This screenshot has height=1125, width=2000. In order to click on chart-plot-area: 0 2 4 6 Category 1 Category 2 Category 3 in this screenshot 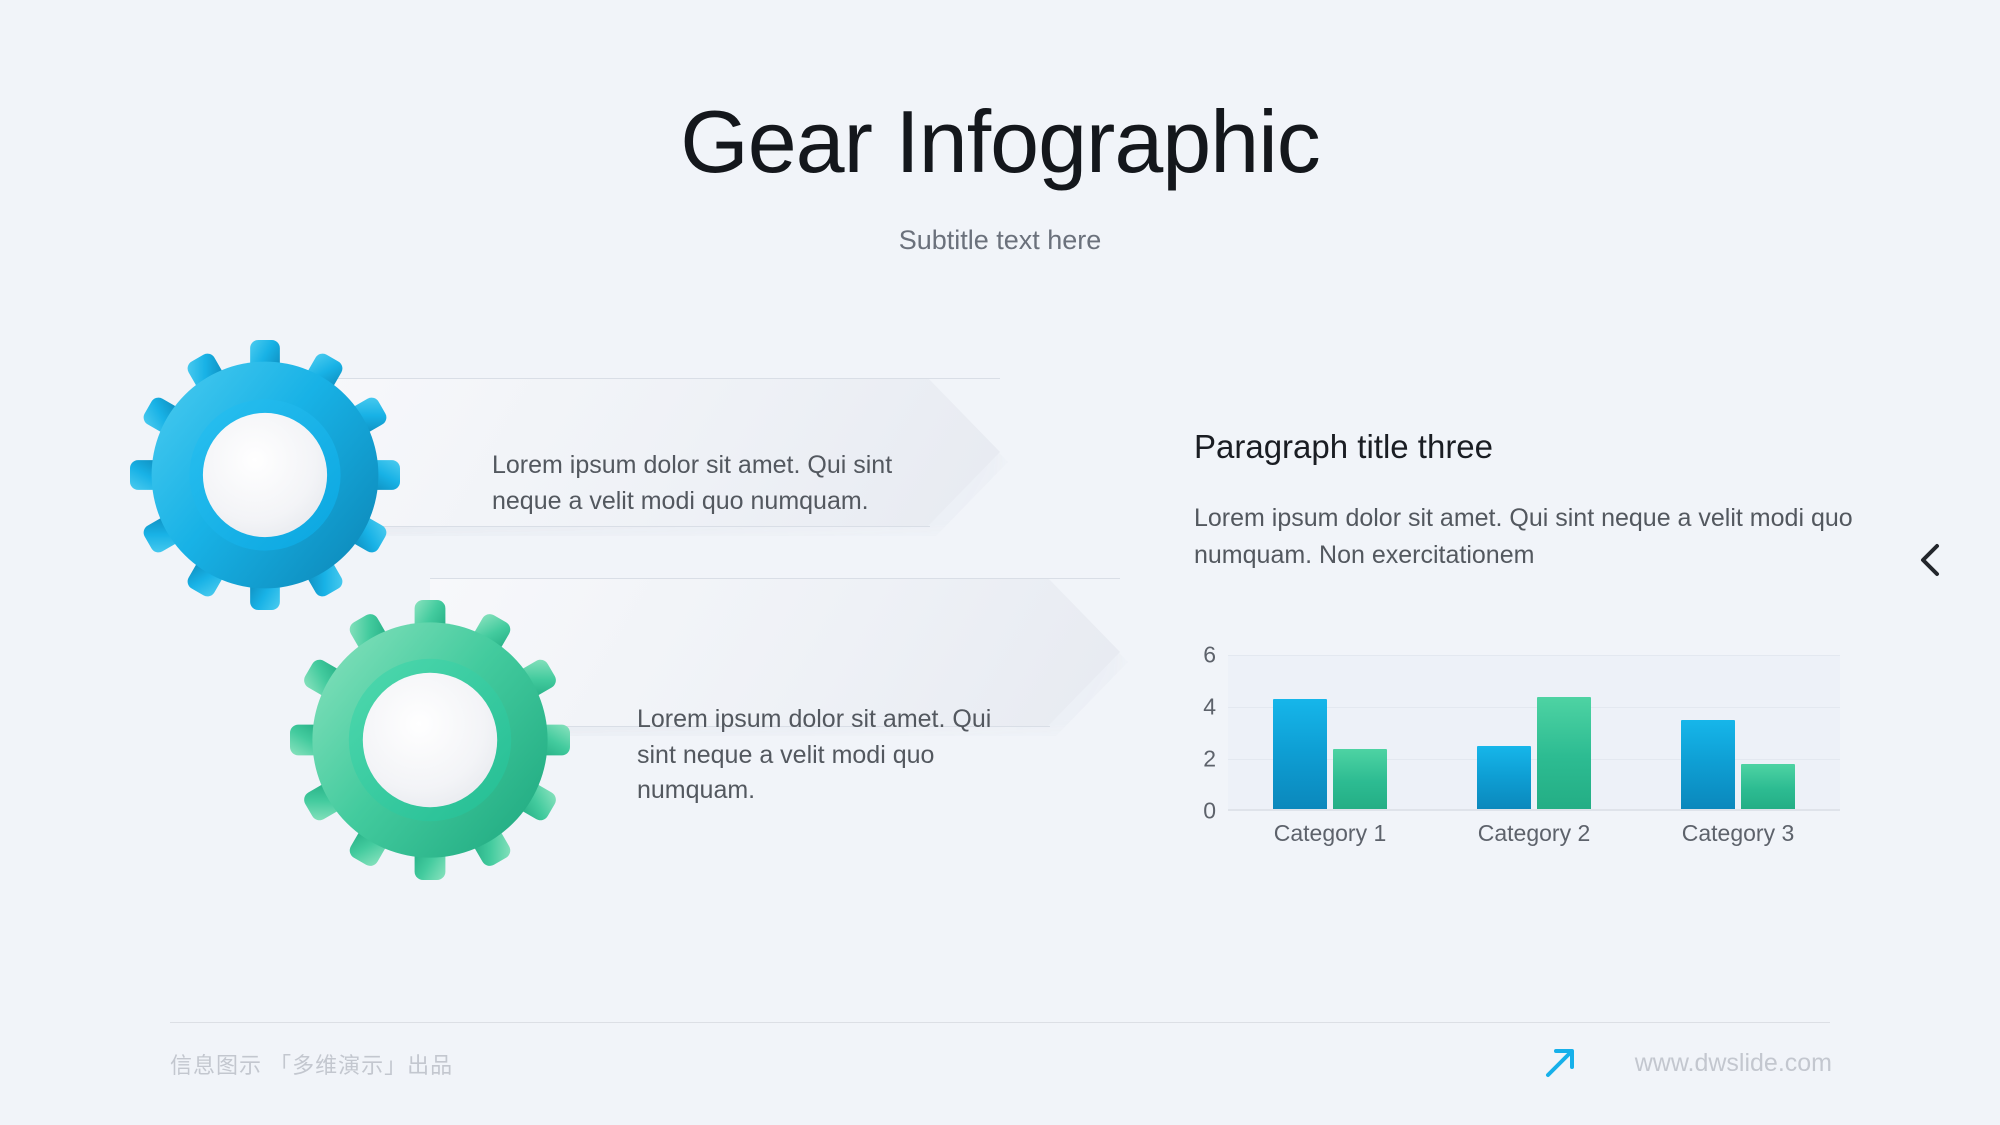, I will do `click(1521, 744)`.